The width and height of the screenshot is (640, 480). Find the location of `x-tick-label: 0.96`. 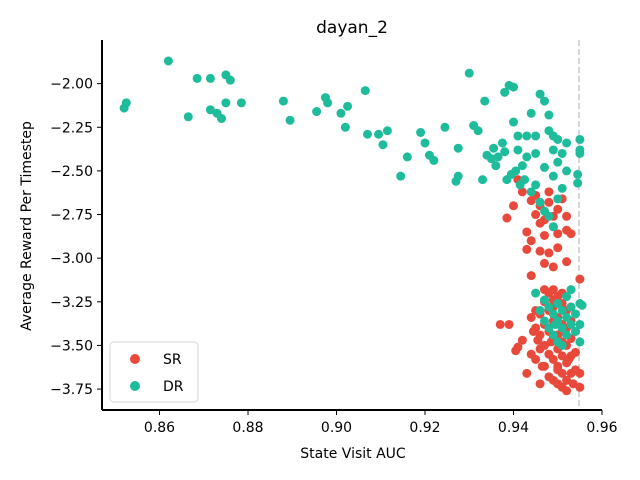

x-tick-label: 0.96 is located at coordinates (601, 428).